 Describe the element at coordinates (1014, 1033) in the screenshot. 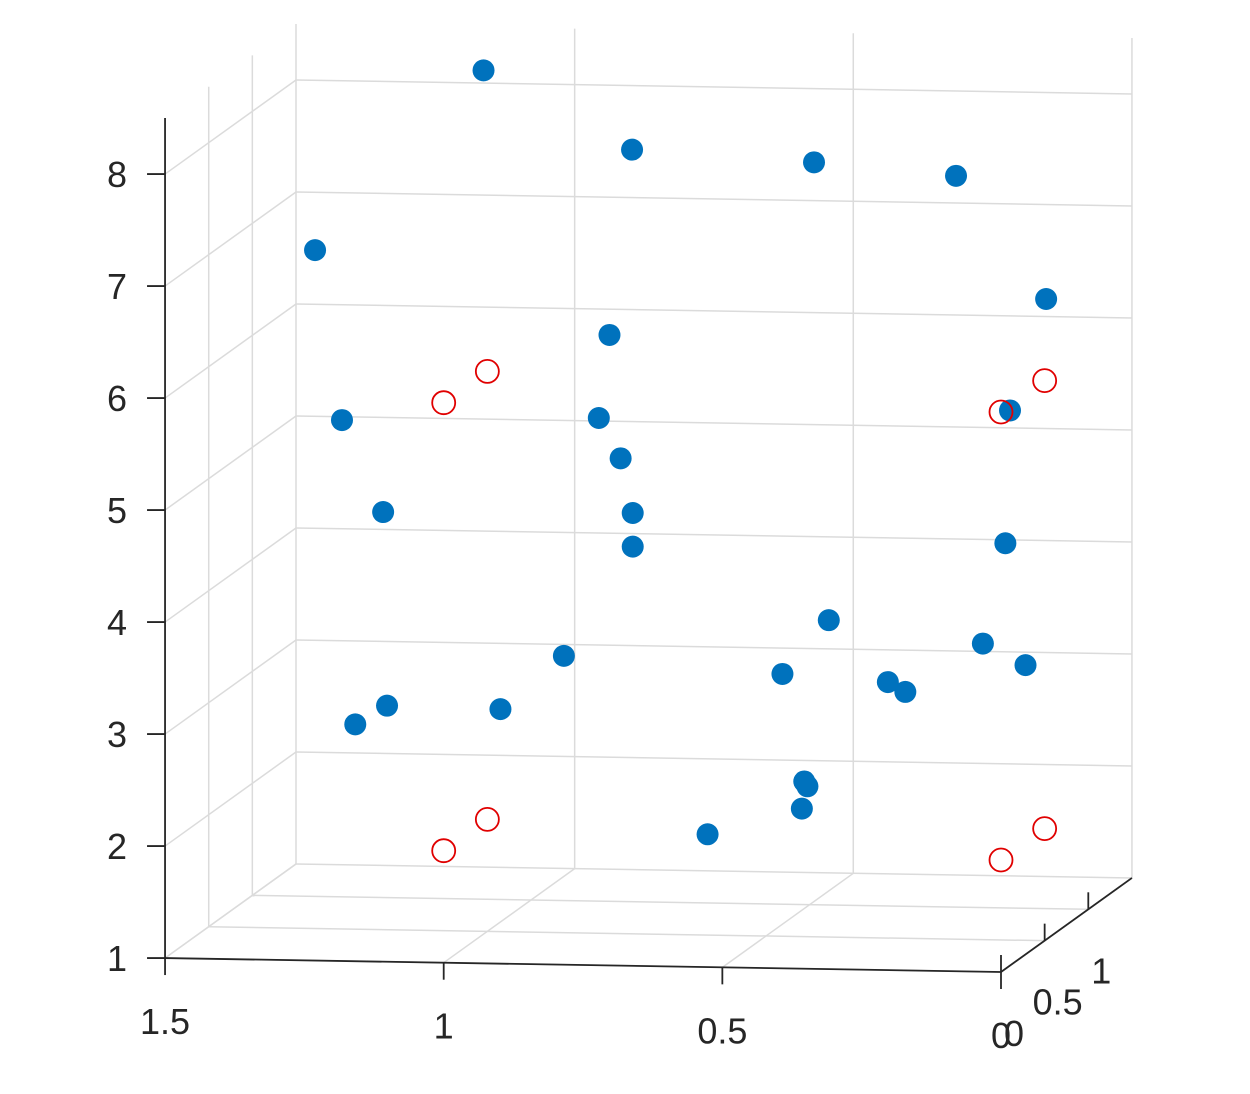

I see `y-tick-label: 0` at that location.